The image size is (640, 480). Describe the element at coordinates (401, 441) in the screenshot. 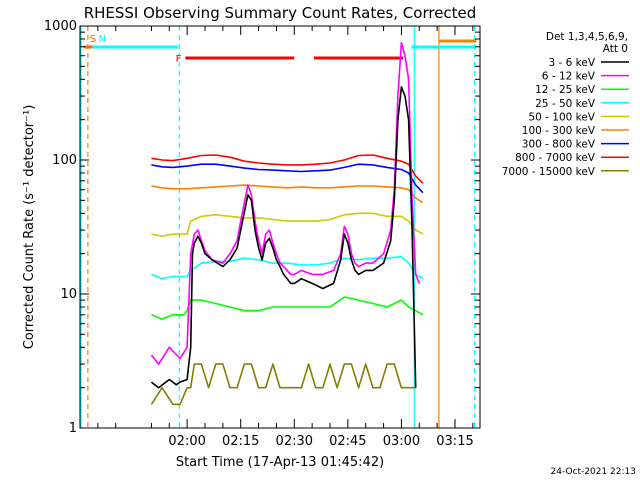

I see `x-tick-label: 03:00` at that location.